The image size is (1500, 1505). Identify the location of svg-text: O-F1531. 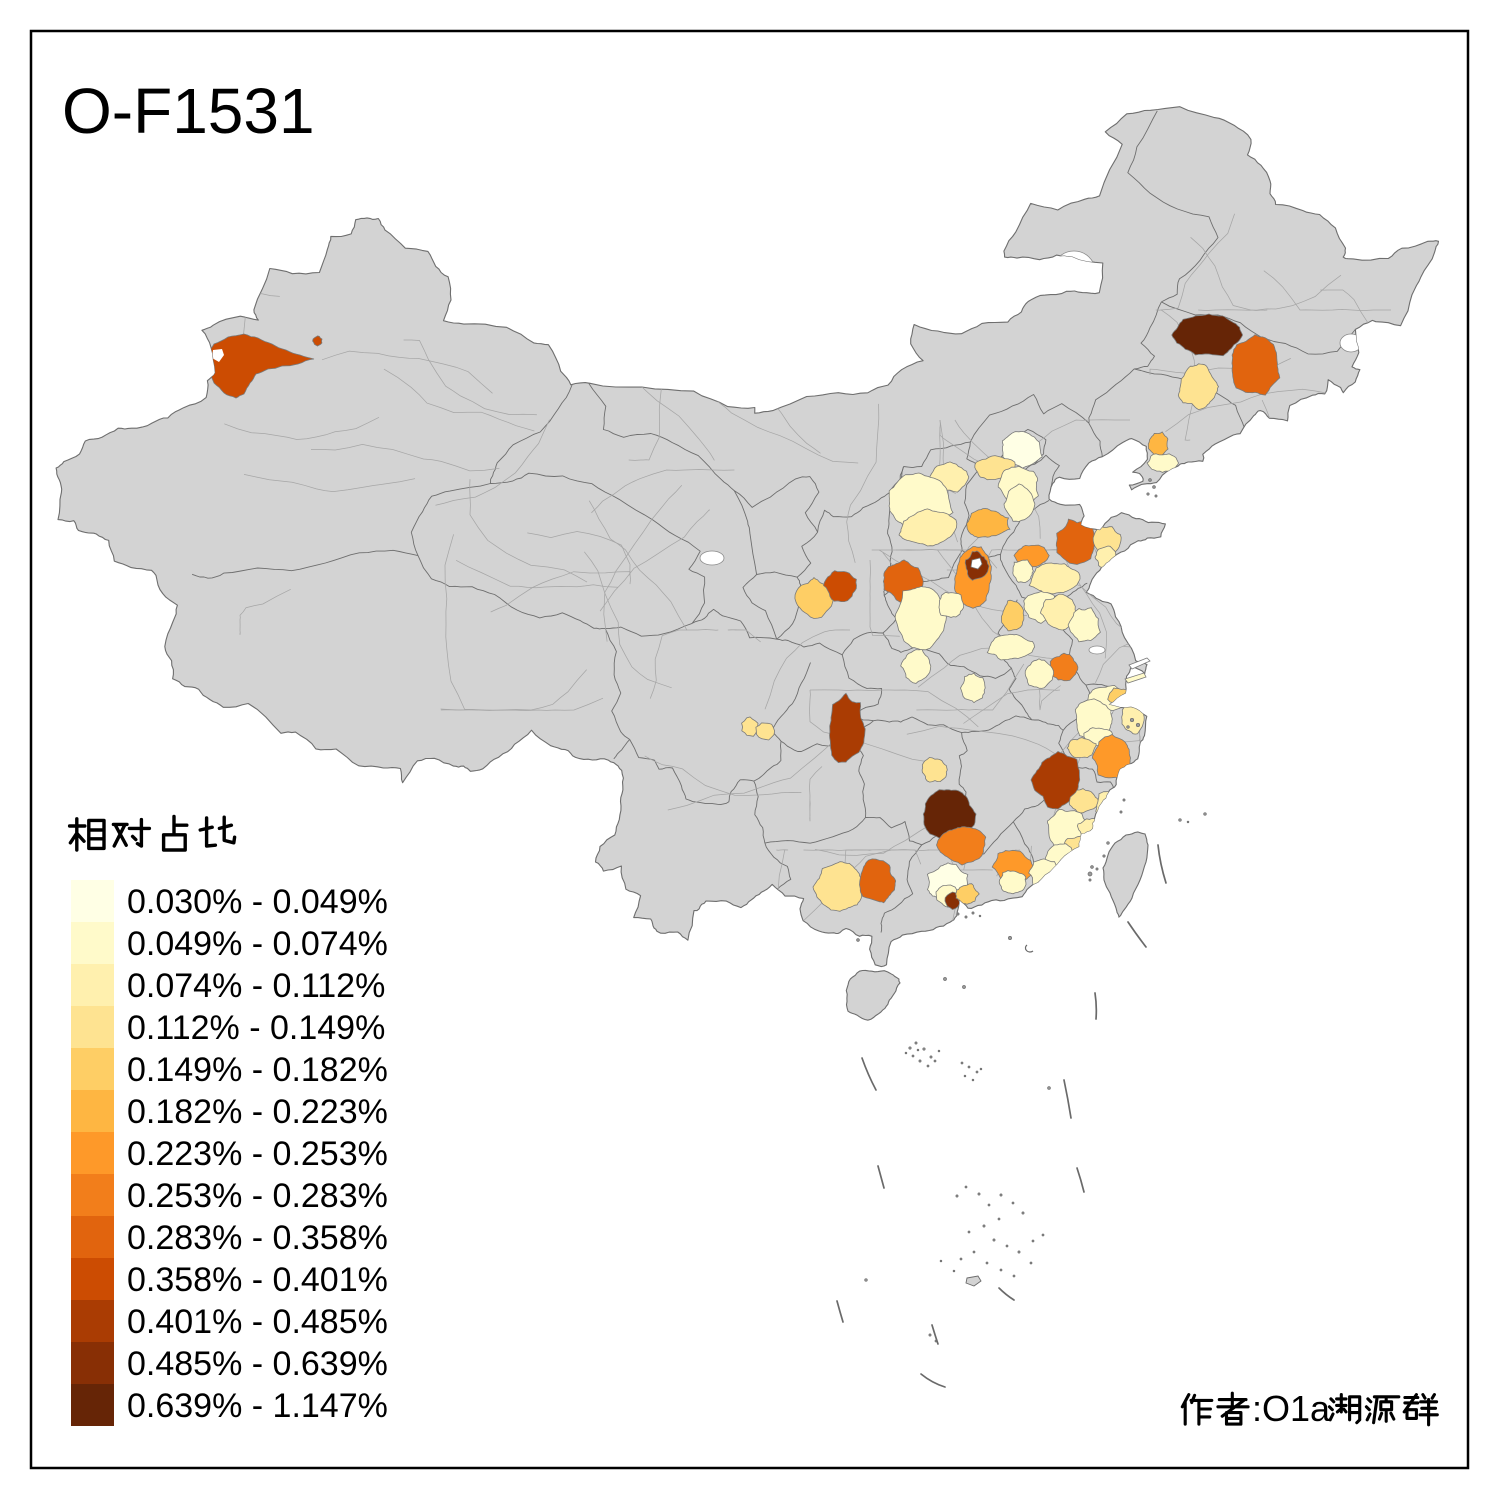
(188, 111).